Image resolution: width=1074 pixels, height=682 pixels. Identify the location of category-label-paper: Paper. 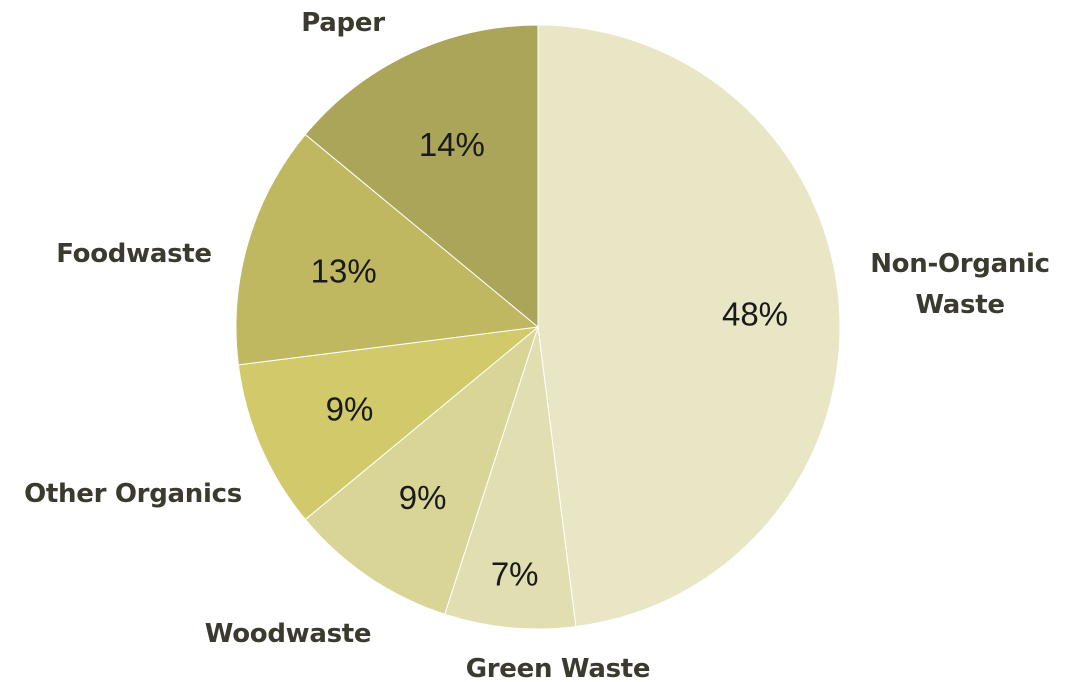
(343, 23).